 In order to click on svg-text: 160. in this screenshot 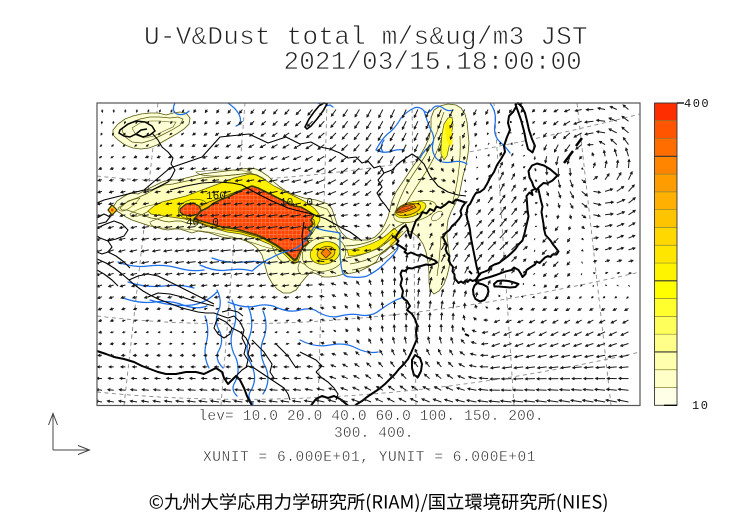, I will do `click(219, 197)`.